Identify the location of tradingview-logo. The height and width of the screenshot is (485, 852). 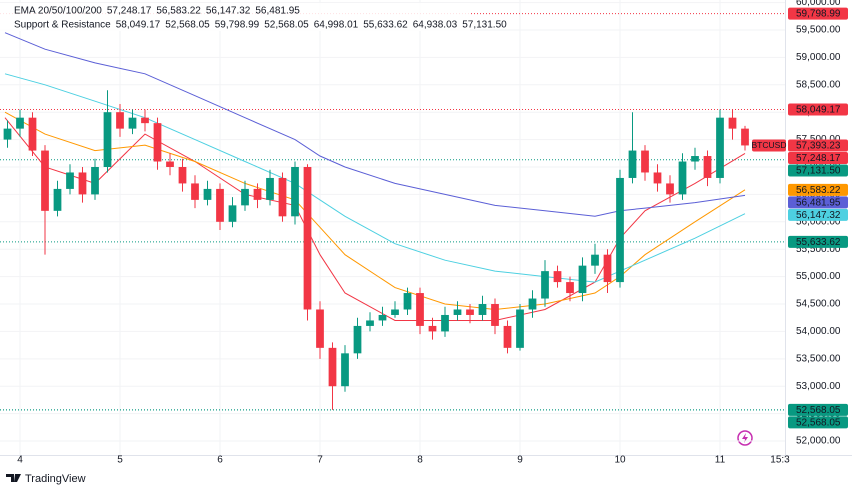
(13, 478).